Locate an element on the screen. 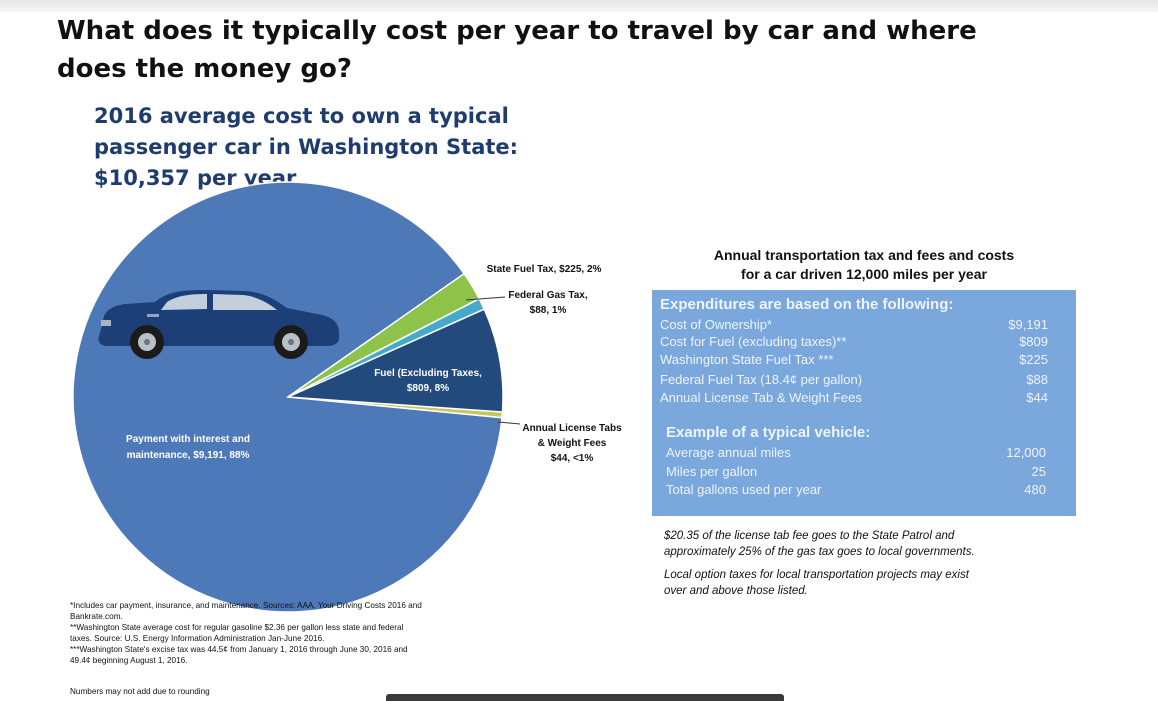 The image size is (1158, 701). note-line: over and above those listed. is located at coordinates (736, 591).